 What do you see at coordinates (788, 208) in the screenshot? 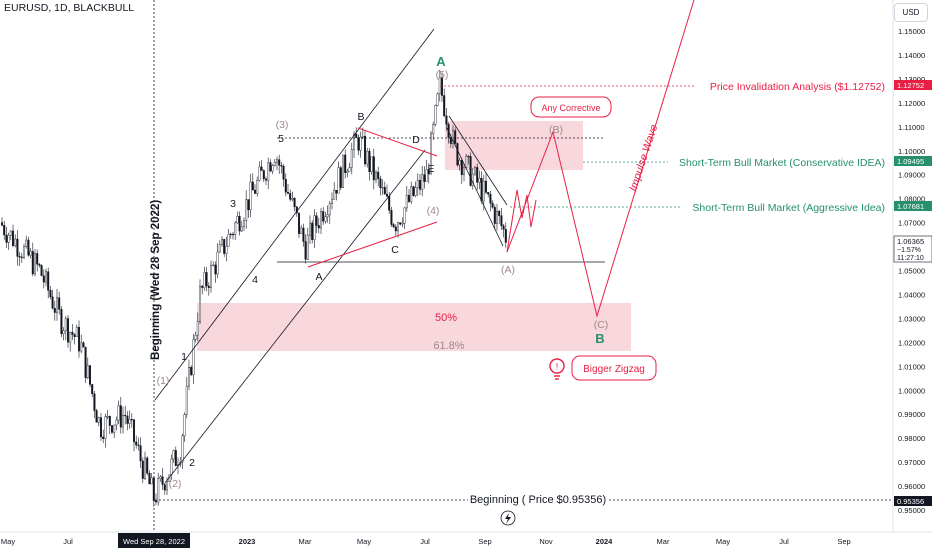
I see `aggressive-label: Short-Term Bull Market (Aggressive Idea)` at bounding box center [788, 208].